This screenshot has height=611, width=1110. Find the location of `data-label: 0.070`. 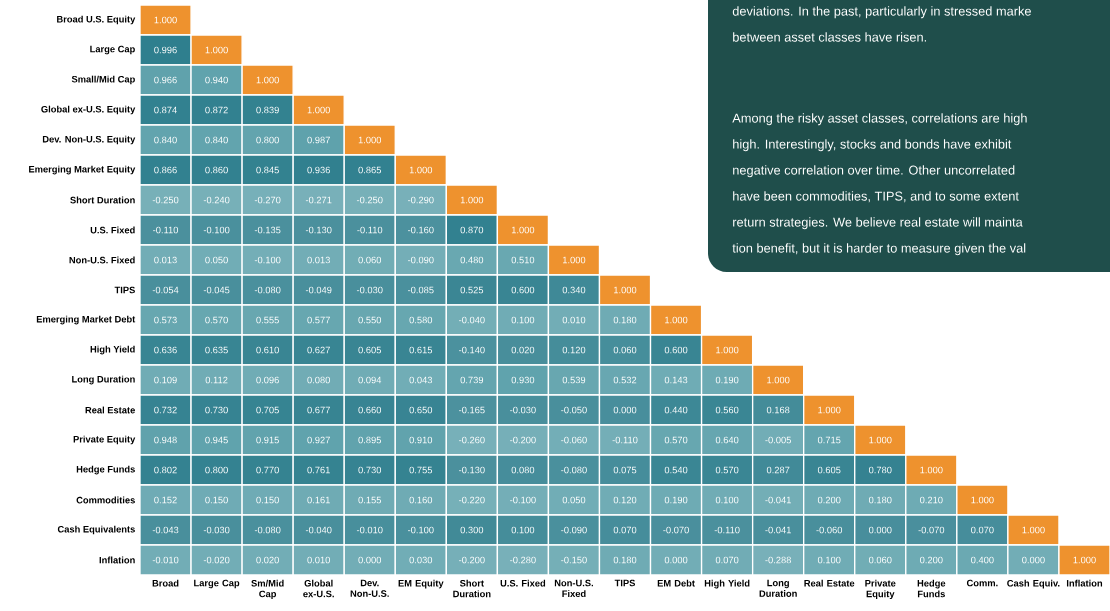

data-label: 0.070 is located at coordinates (625, 530).